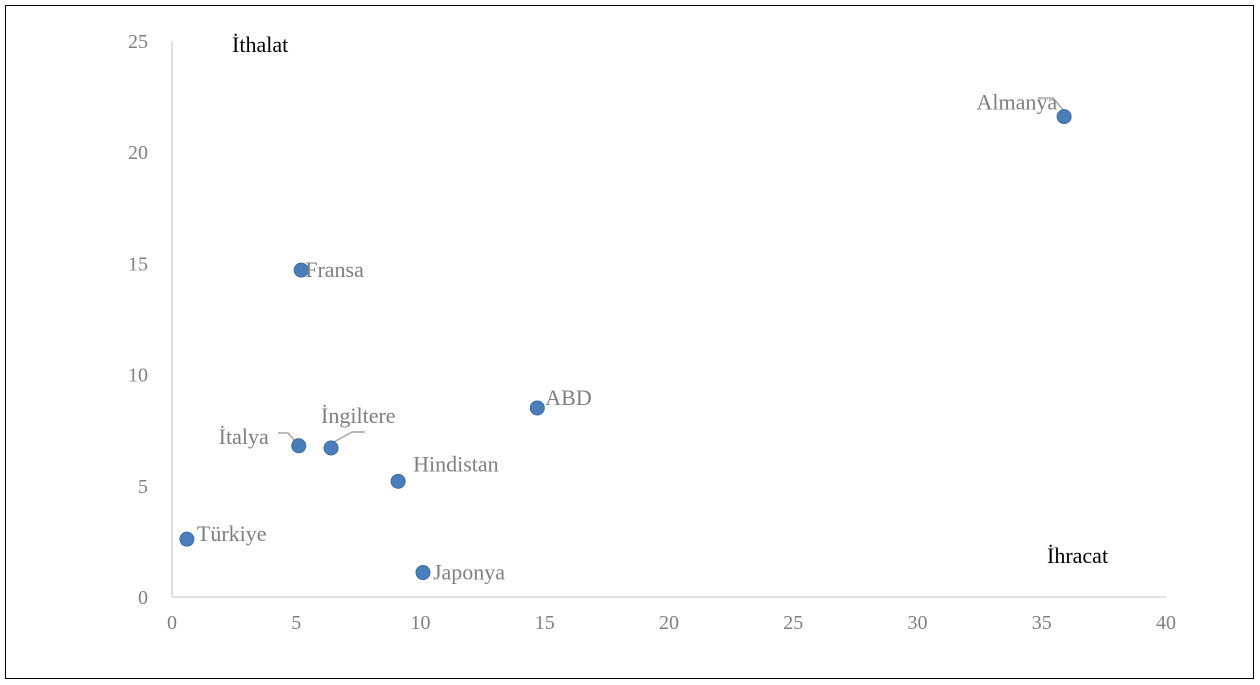  Describe the element at coordinates (568, 397) in the screenshot. I see `data-label: ABD` at that location.